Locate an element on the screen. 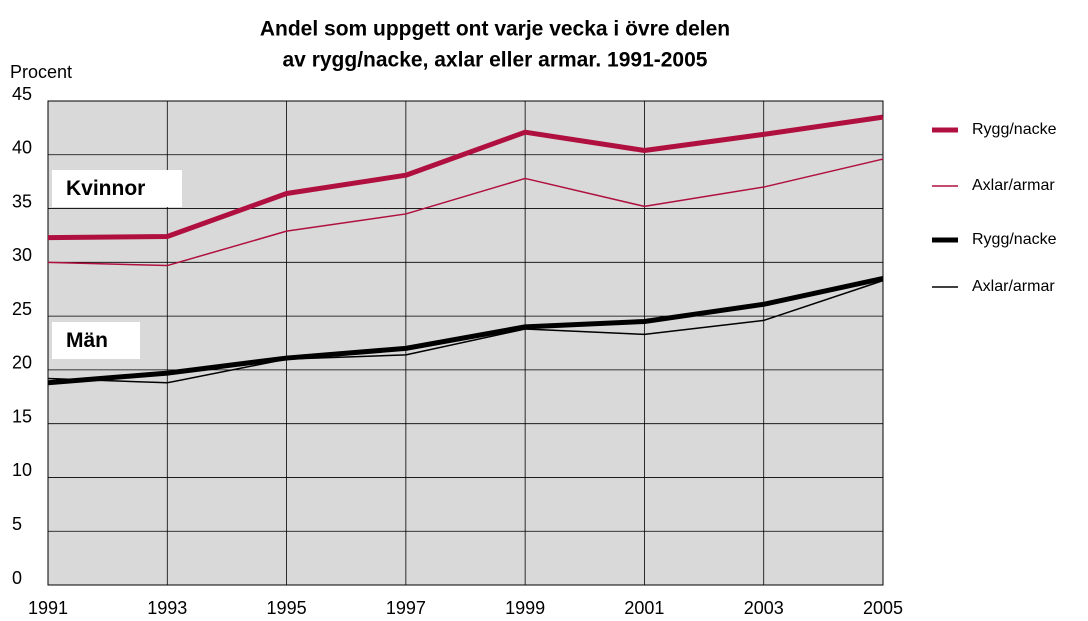 The height and width of the screenshot is (621, 1088). x-tick-label: 1999 is located at coordinates (525, 608).